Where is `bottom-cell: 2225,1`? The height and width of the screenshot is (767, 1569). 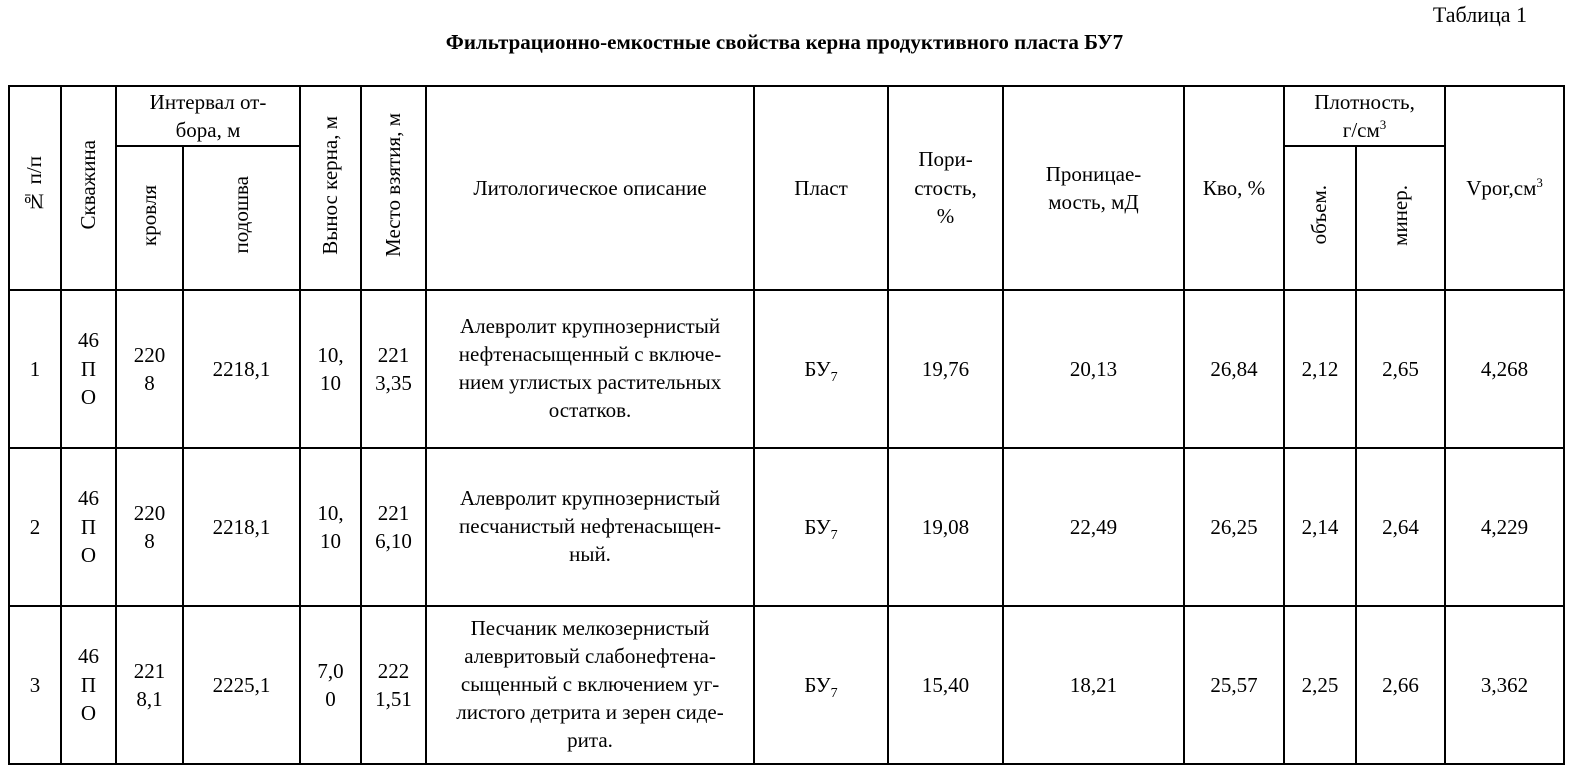
bottom-cell: 2225,1 is located at coordinates (241, 685).